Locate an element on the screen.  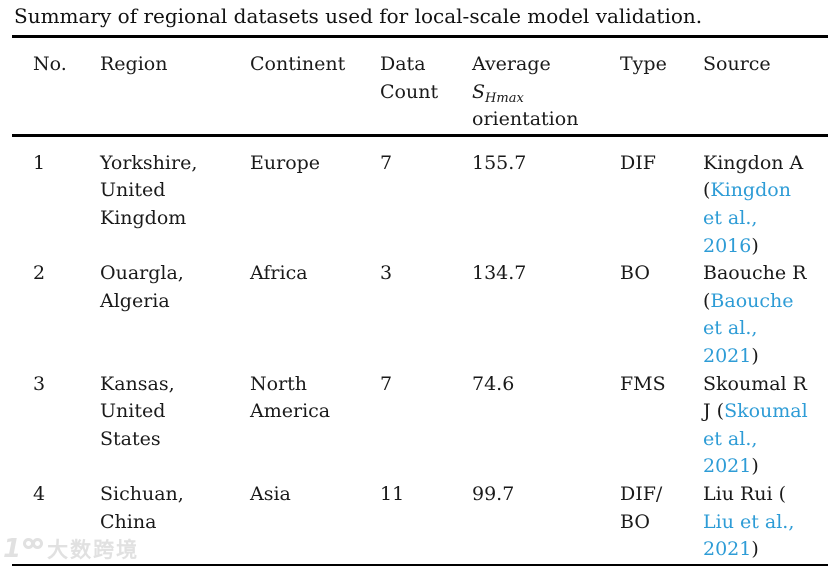
cell-type: DIF is located at coordinates (638, 162).